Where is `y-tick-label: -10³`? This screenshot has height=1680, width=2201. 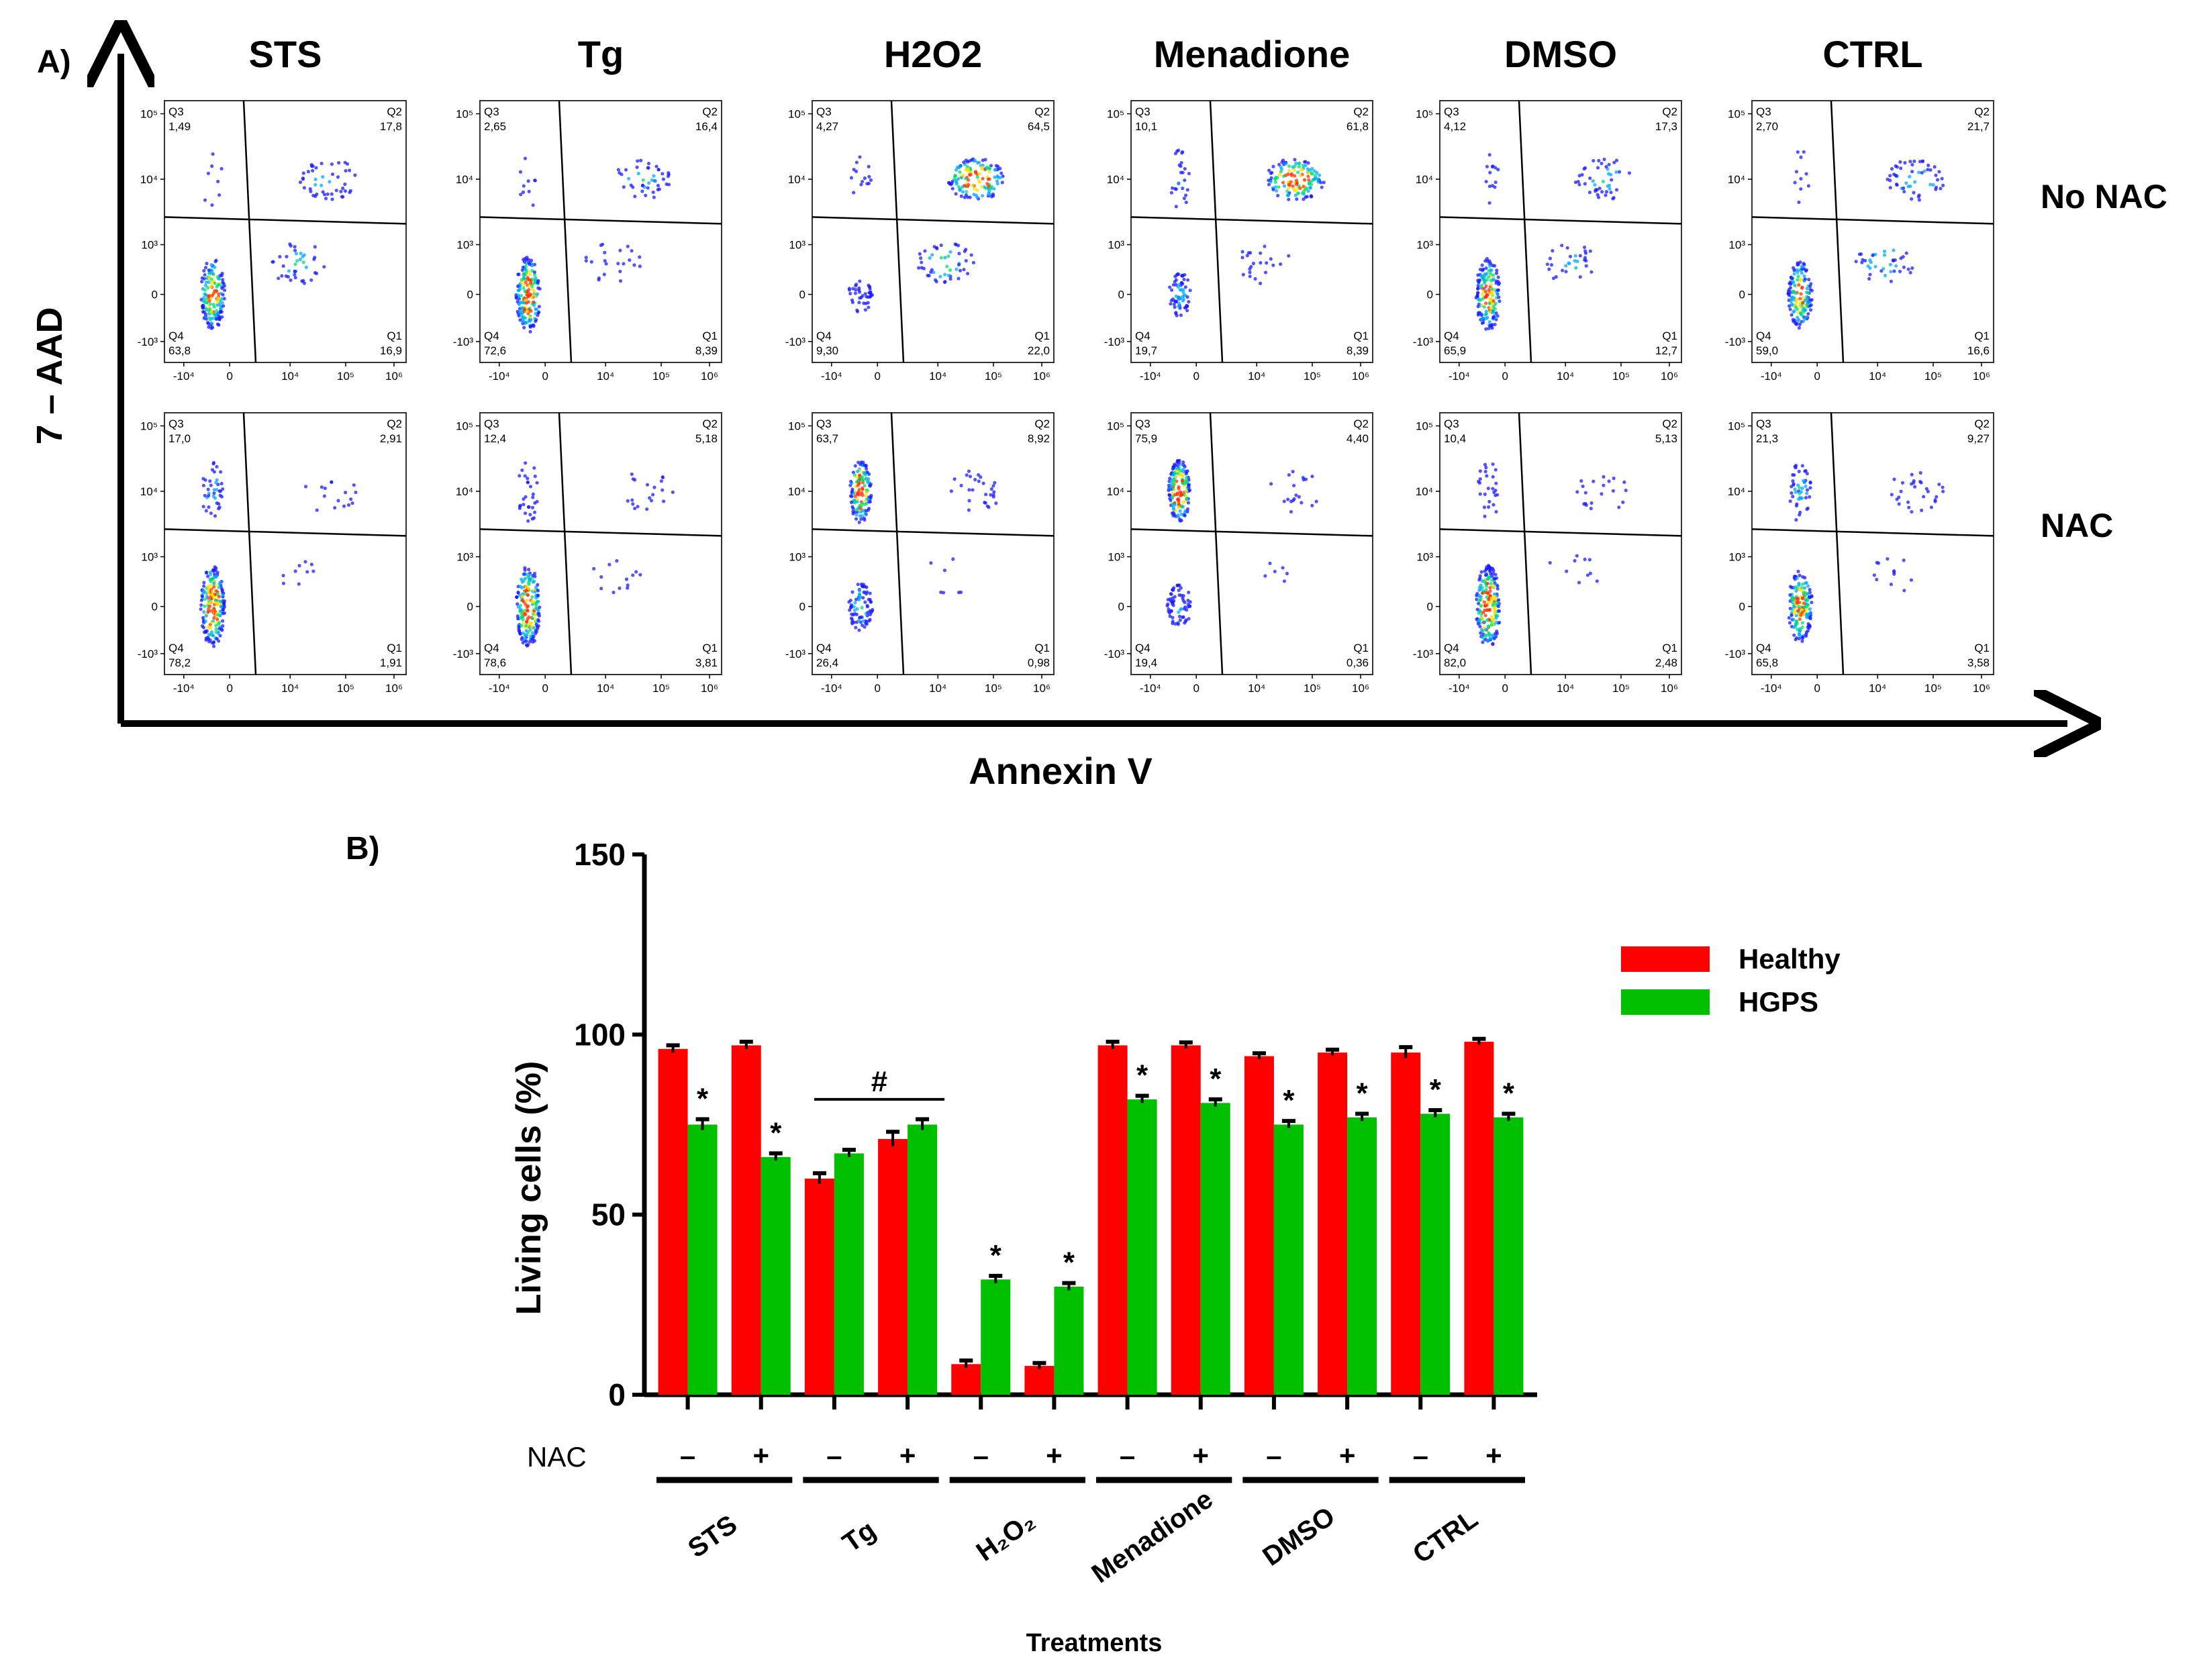
y-tick-label: -10³ is located at coordinates (1424, 342).